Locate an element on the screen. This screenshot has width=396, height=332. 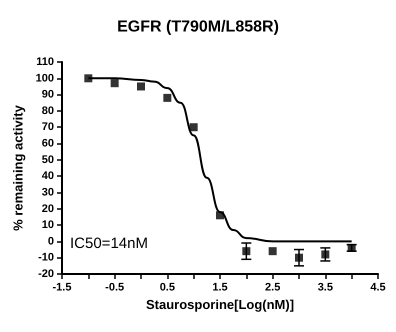
y-tick-label: -10 is located at coordinates (46, 258).